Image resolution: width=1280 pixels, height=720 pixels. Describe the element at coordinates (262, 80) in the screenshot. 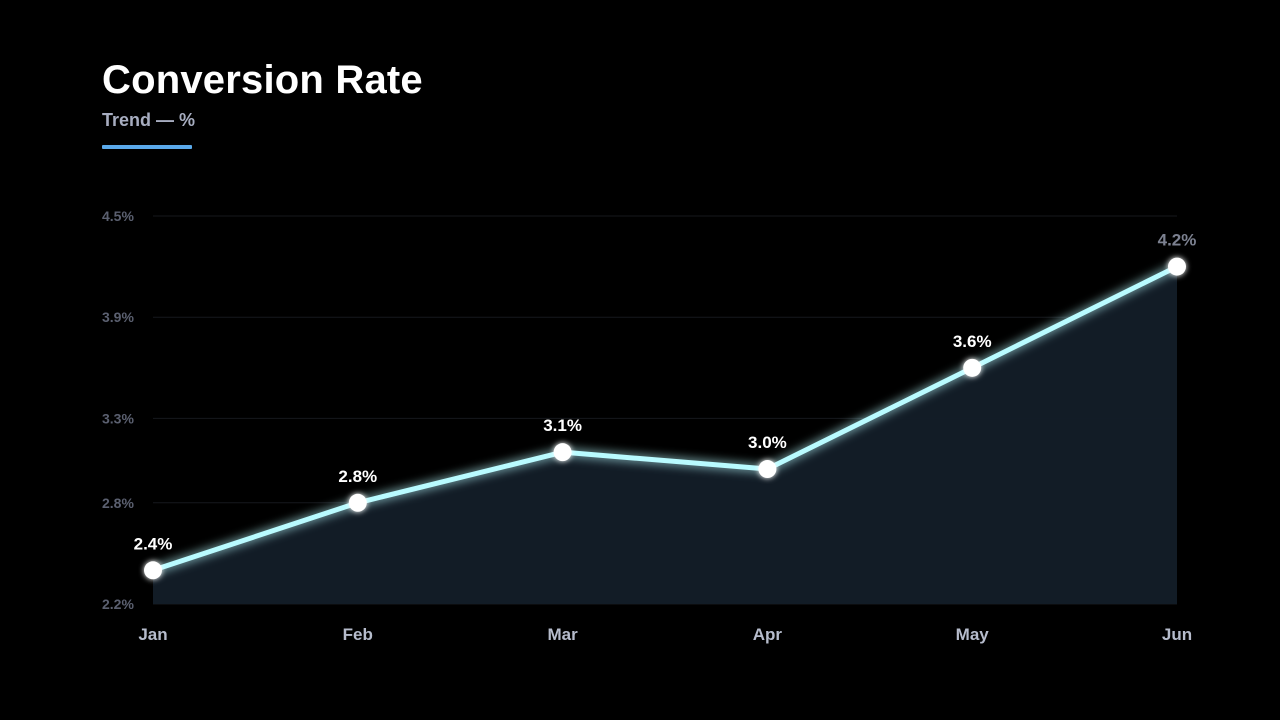

I see `chart-title: Conversion Rate` at that location.